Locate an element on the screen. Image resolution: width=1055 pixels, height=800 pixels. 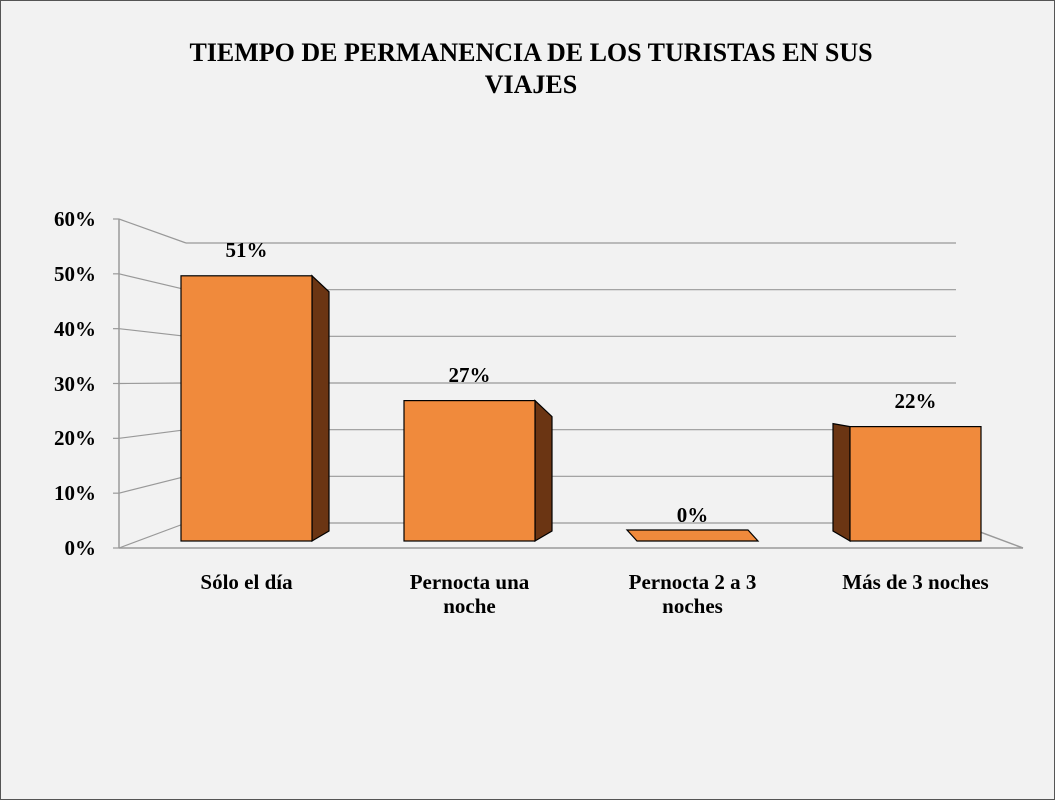
x-tick-label: Sólo el día is located at coordinates (246, 582).